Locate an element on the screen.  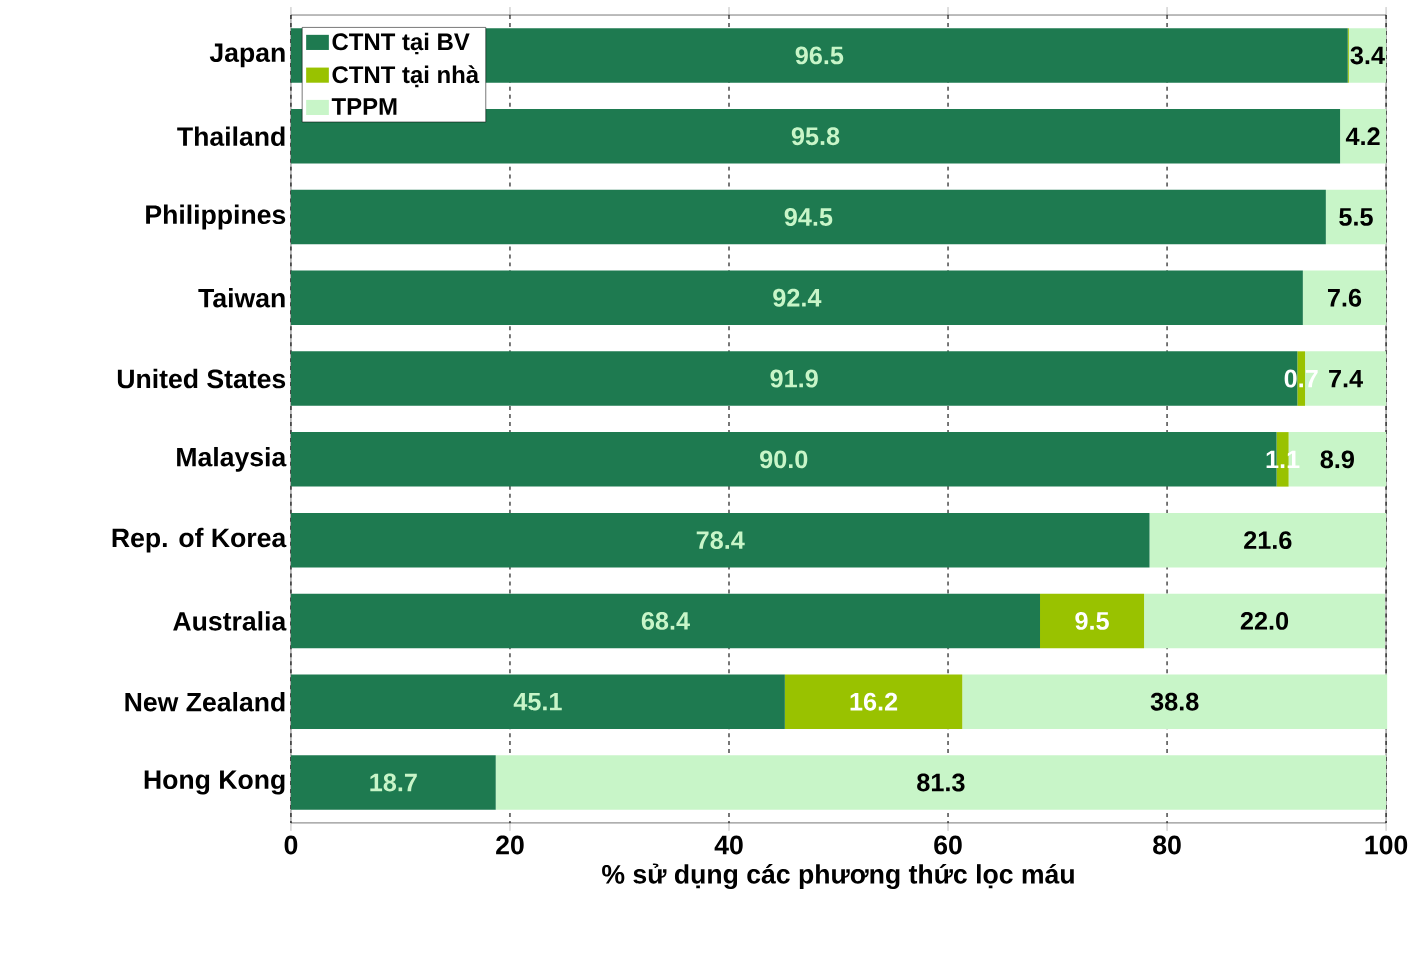
data-label: 21.6 is located at coordinates (1268, 539).